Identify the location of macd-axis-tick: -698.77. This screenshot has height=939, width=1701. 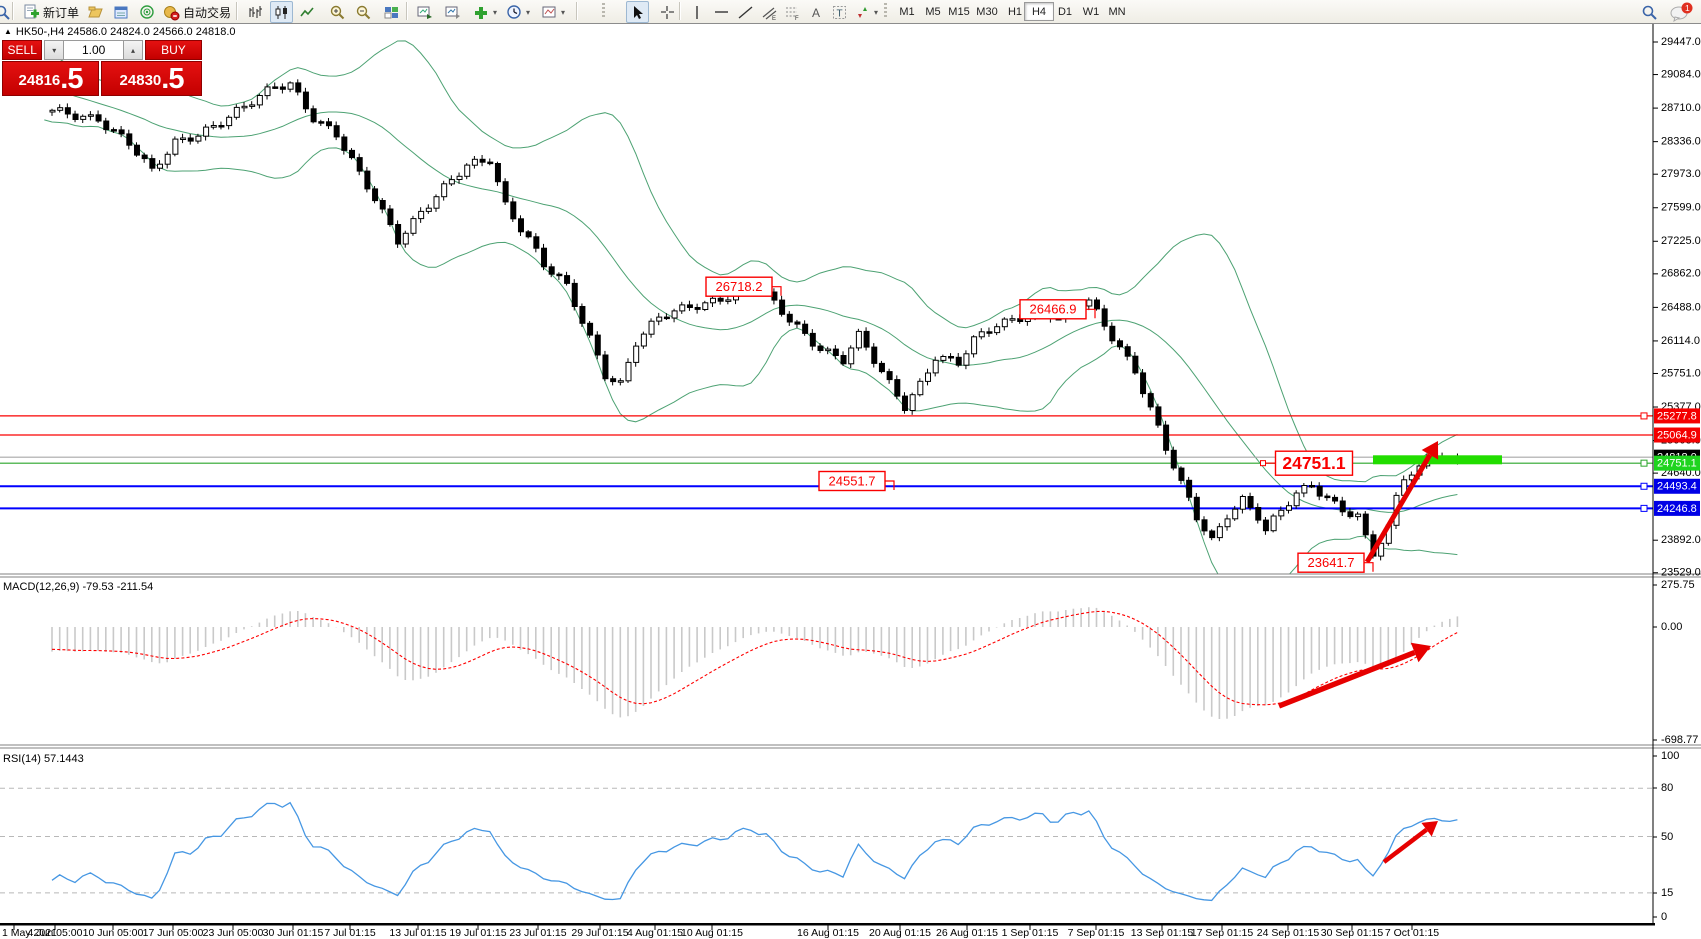
(1679, 740).